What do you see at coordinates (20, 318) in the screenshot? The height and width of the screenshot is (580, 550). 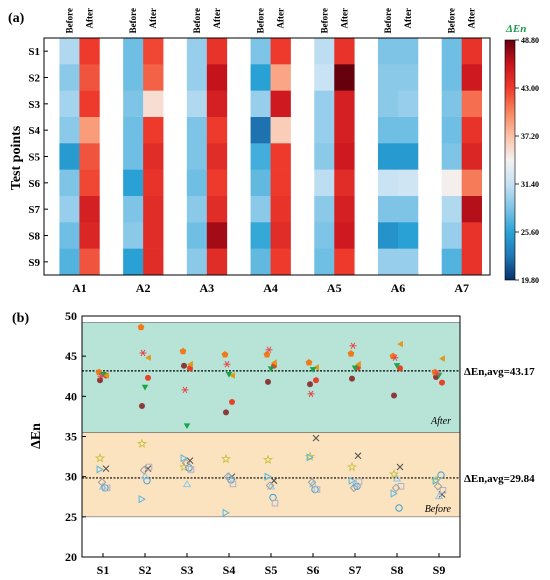 I see `panel-label-b: (b)` at bounding box center [20, 318].